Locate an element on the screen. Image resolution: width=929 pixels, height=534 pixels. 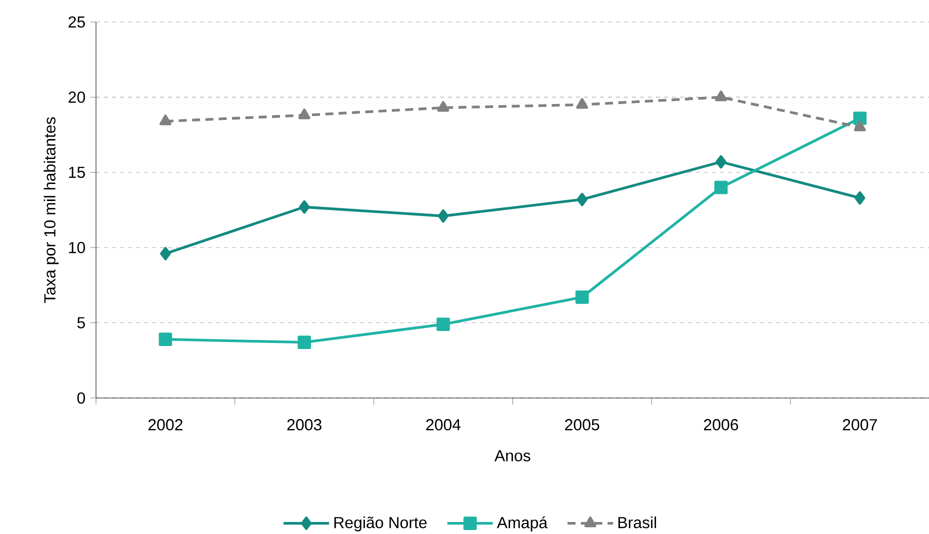
legend-label: Região Norte is located at coordinates (380, 524).